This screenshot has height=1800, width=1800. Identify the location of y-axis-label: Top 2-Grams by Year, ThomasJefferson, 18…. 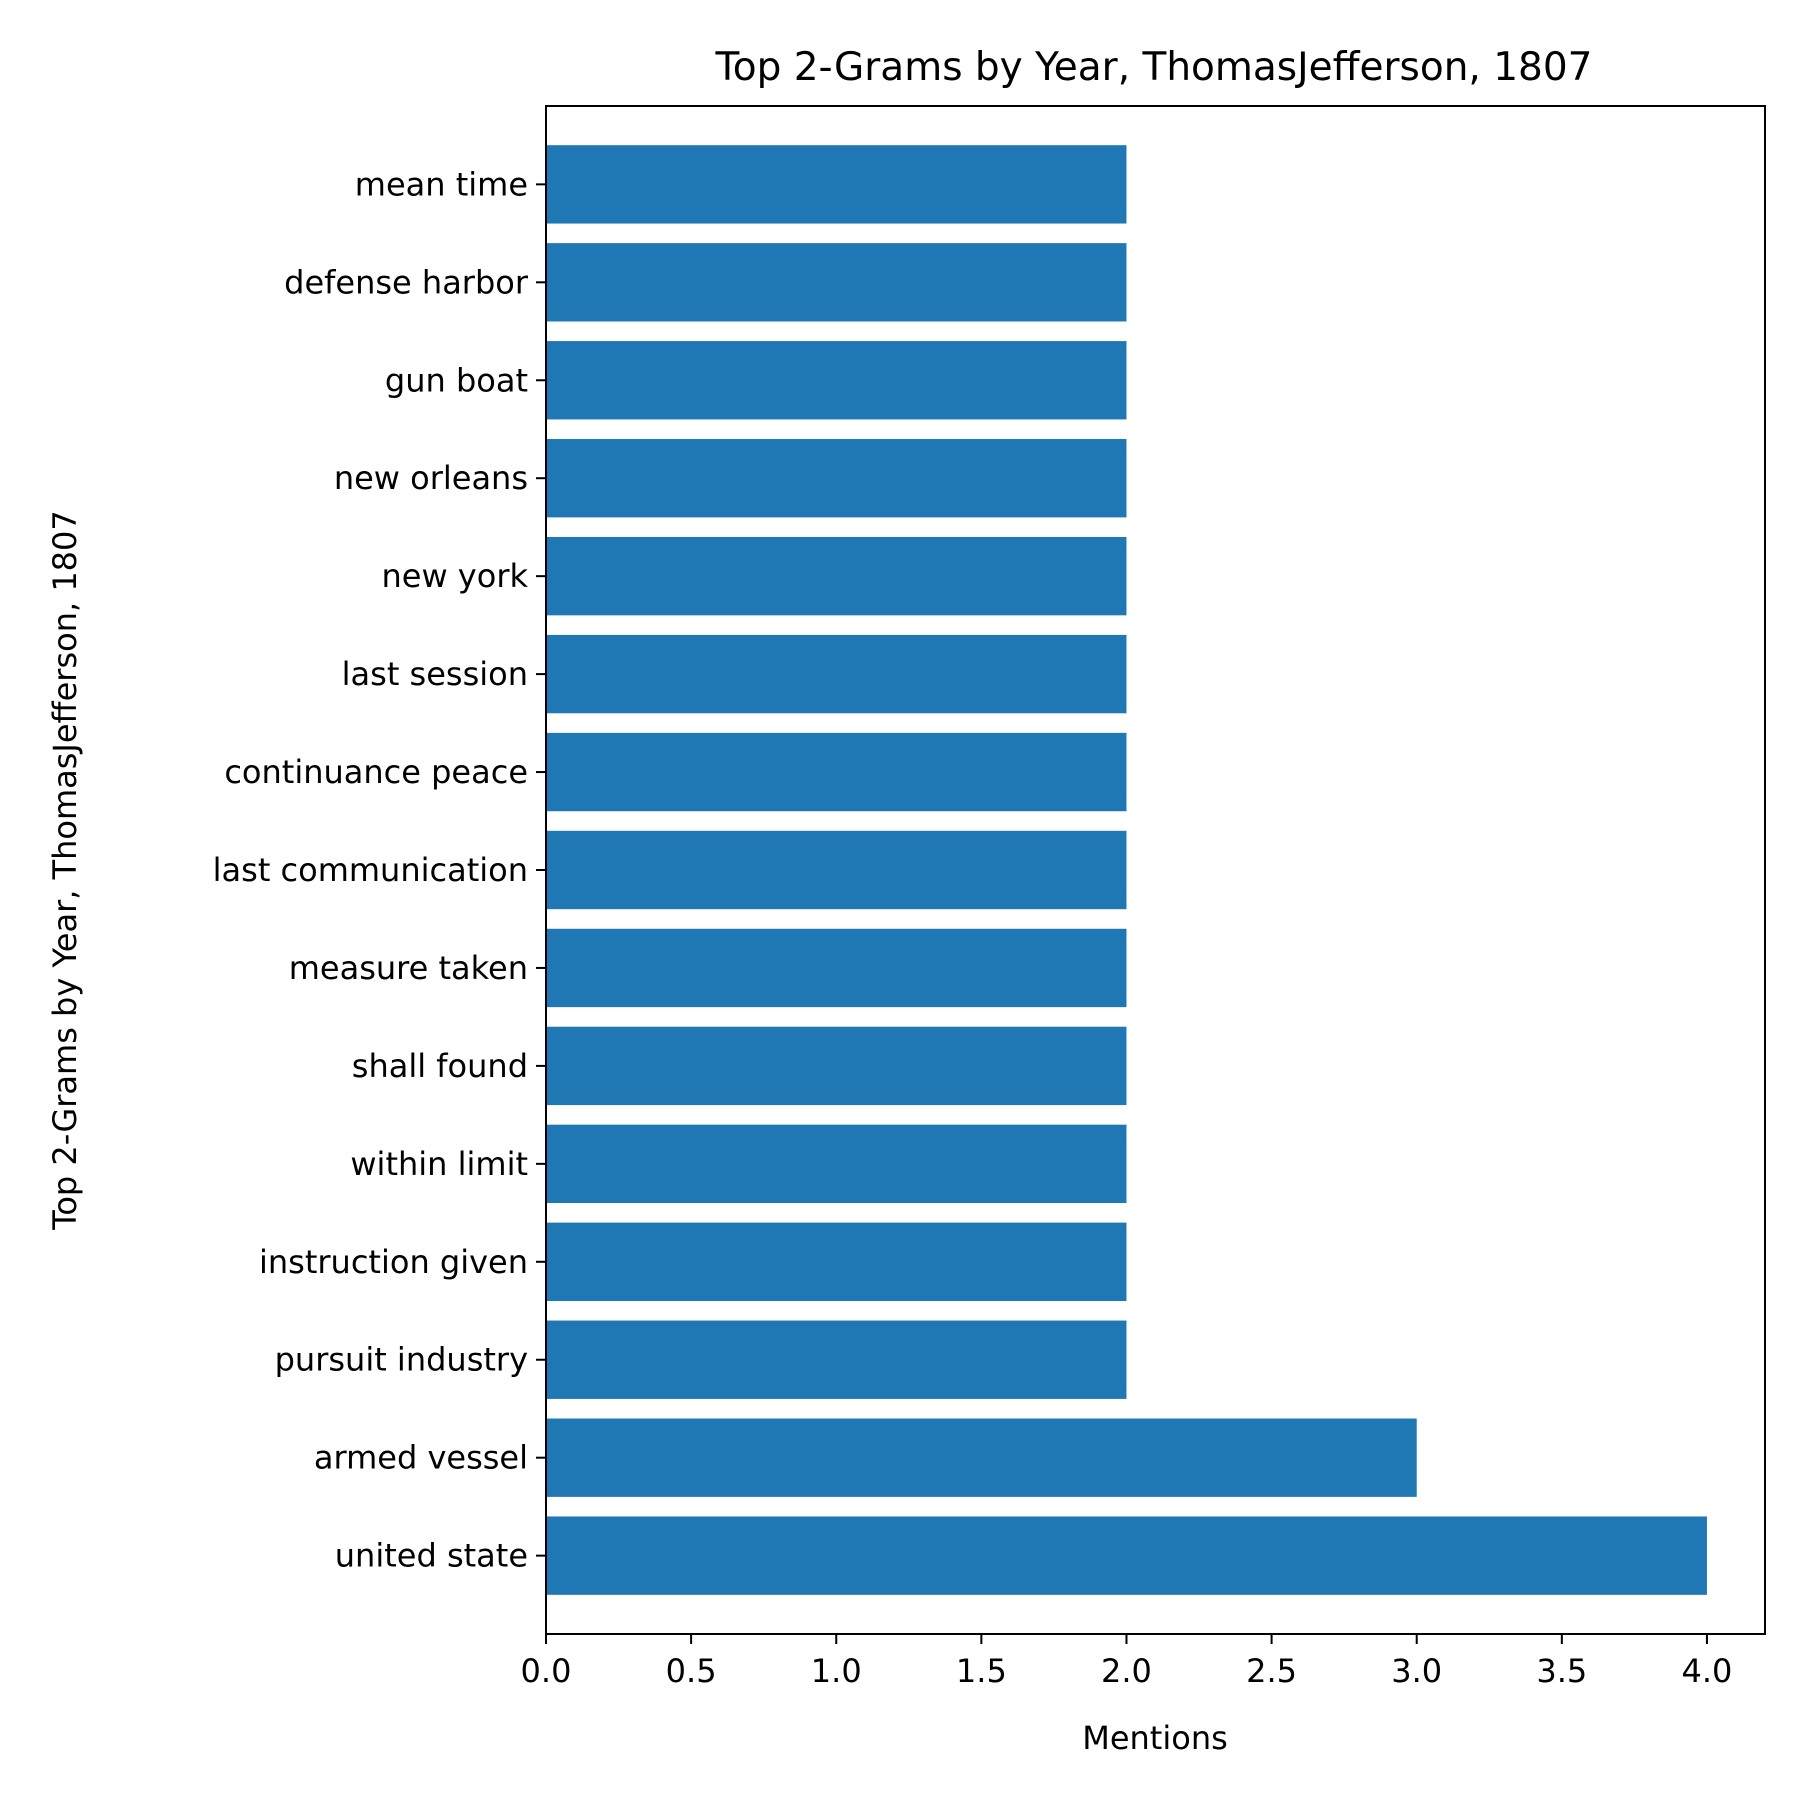
(65, 870).